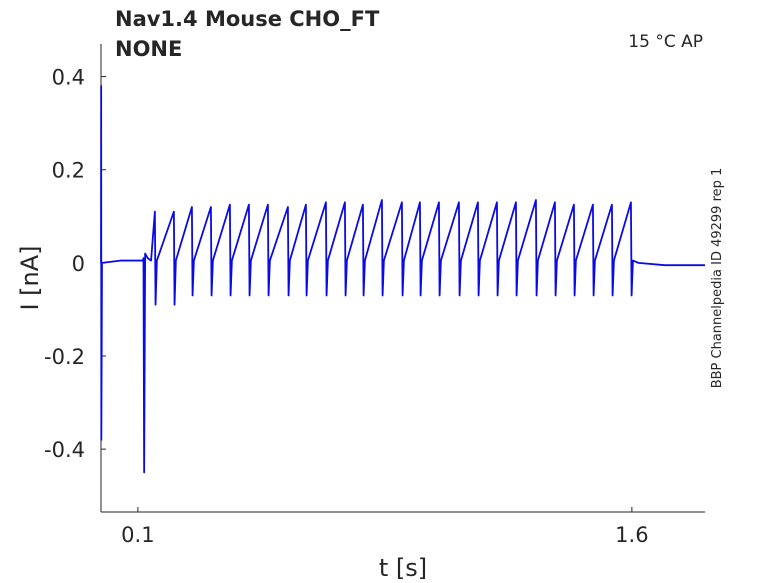 This screenshot has height=583, width=778. I want to click on y-tick-label: 0.2, so click(68, 171).